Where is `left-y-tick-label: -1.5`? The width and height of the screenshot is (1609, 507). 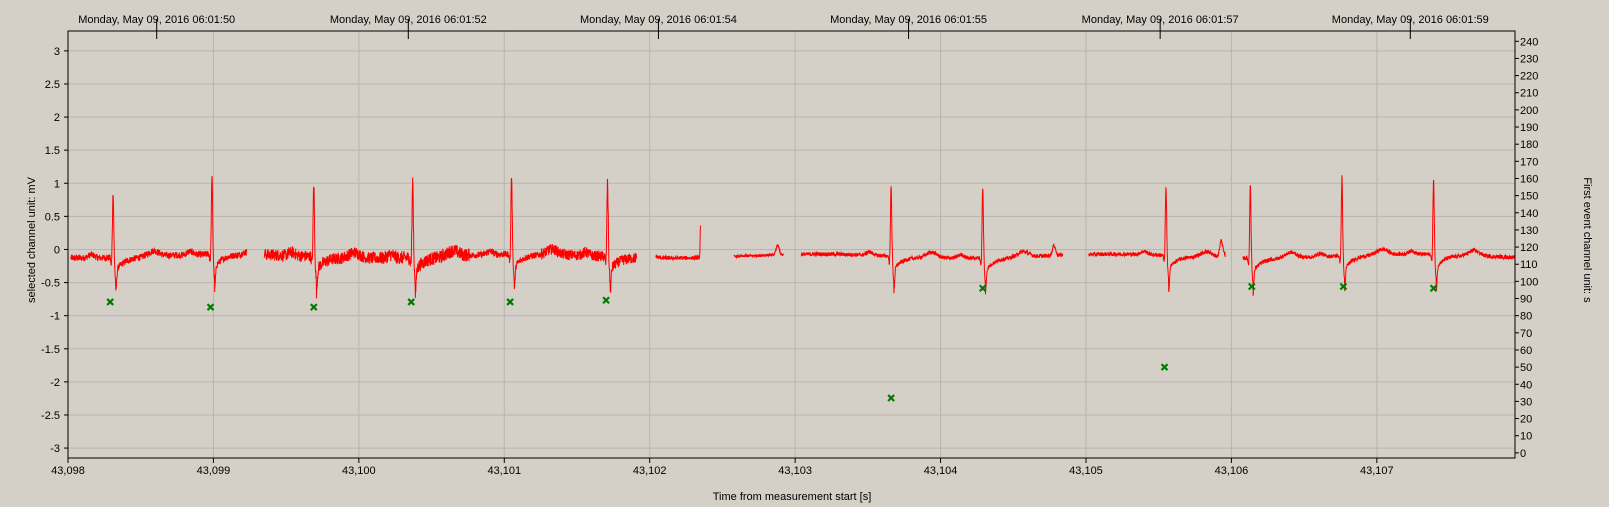
left-y-tick-label: -1.5 is located at coordinates (50, 350).